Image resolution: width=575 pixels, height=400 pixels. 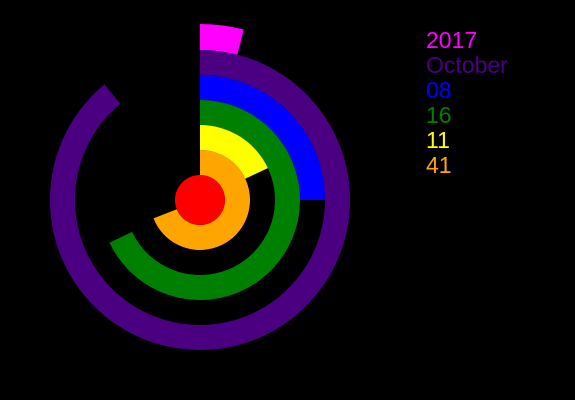 I want to click on minute-readout: 11, so click(x=438, y=140).